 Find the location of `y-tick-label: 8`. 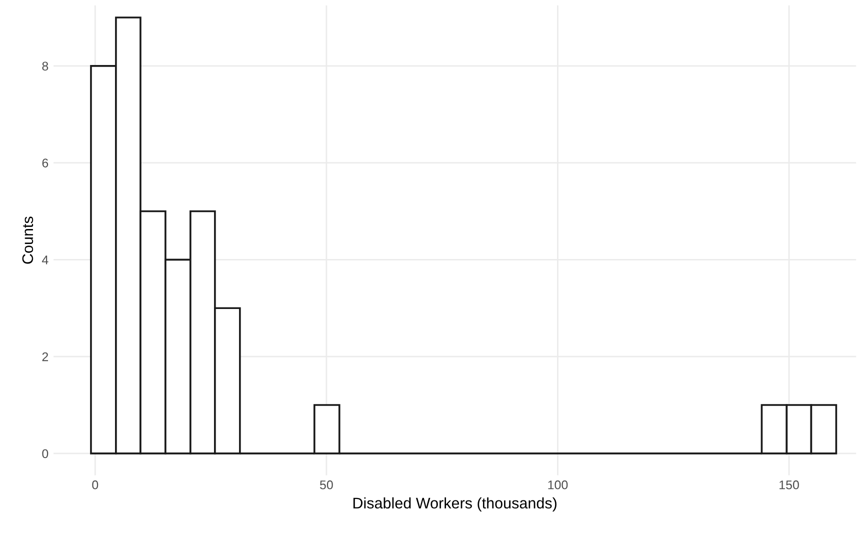

y-tick-label: 8 is located at coordinates (45, 66).